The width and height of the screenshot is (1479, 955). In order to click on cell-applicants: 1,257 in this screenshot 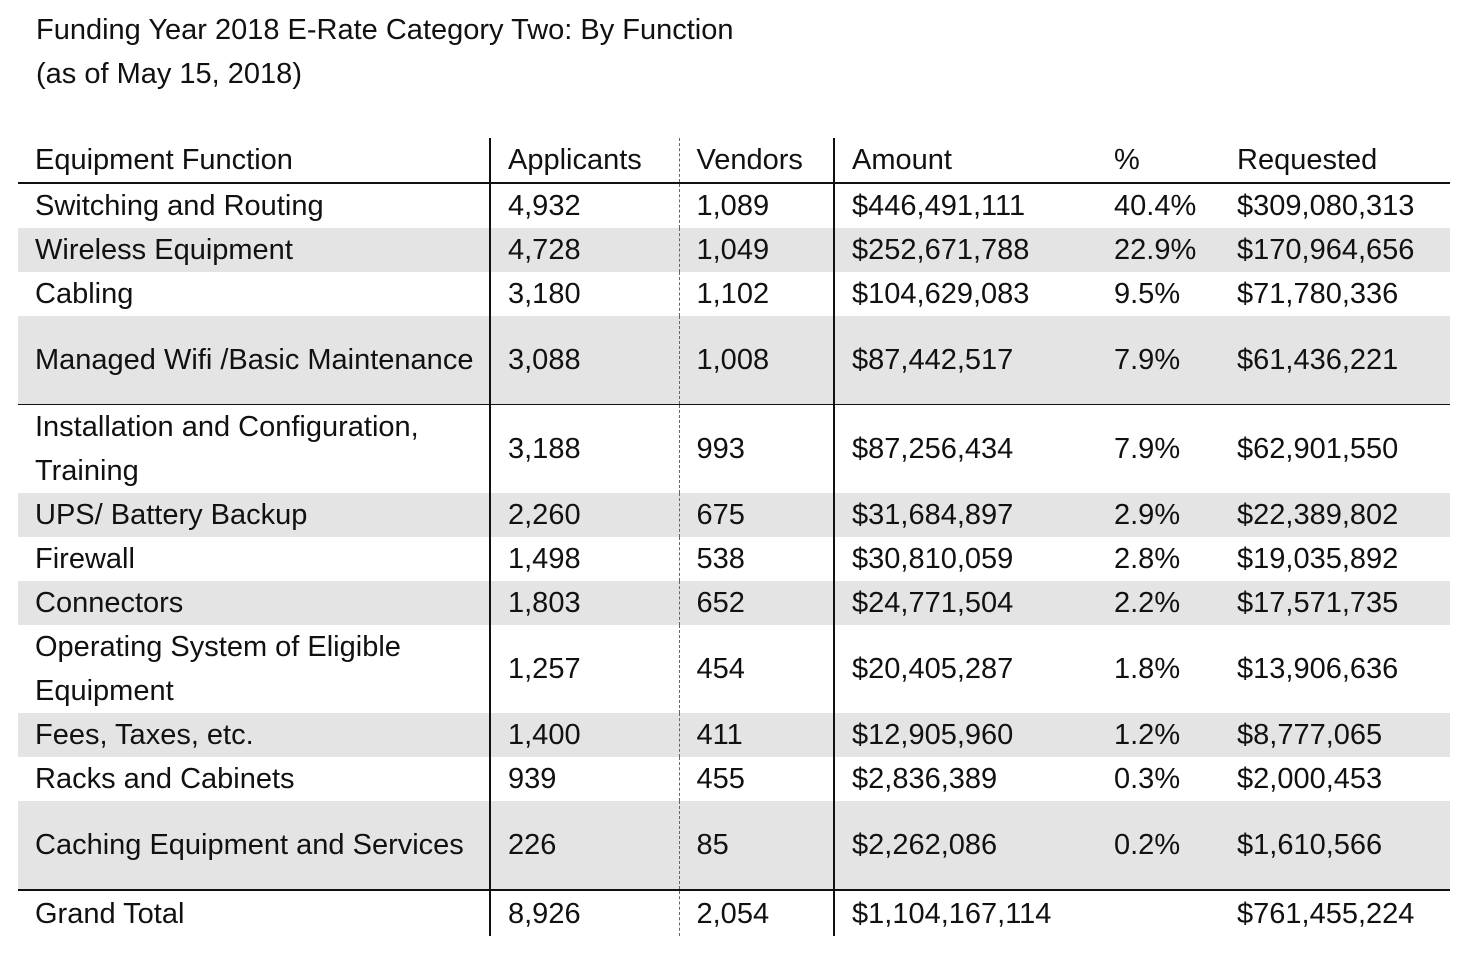, I will do `click(584, 669)`.